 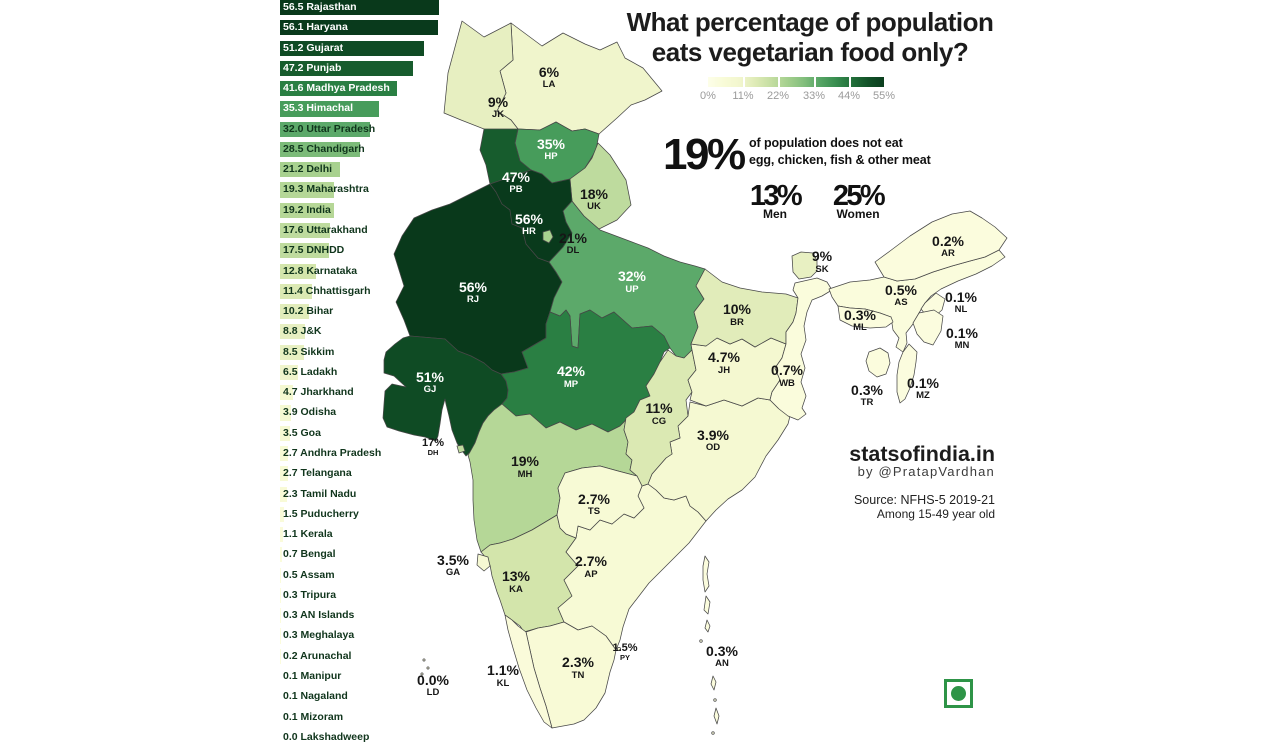 What do you see at coordinates (573, 250) in the screenshot?
I see `svg-text: DL` at bounding box center [573, 250].